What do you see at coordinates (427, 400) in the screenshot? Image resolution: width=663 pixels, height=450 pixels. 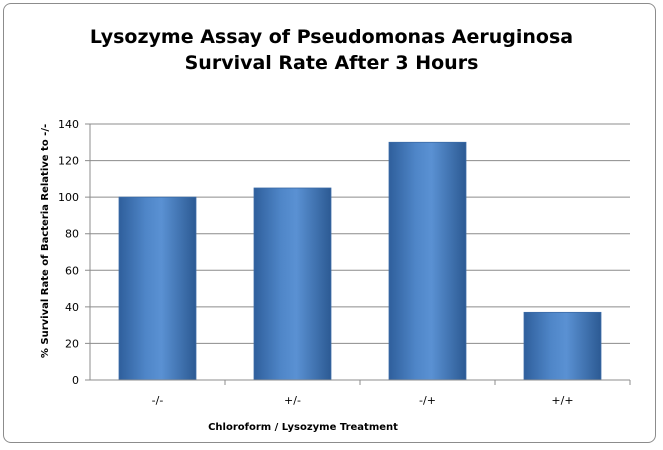 I see `x-tick-label: -/+` at bounding box center [427, 400].